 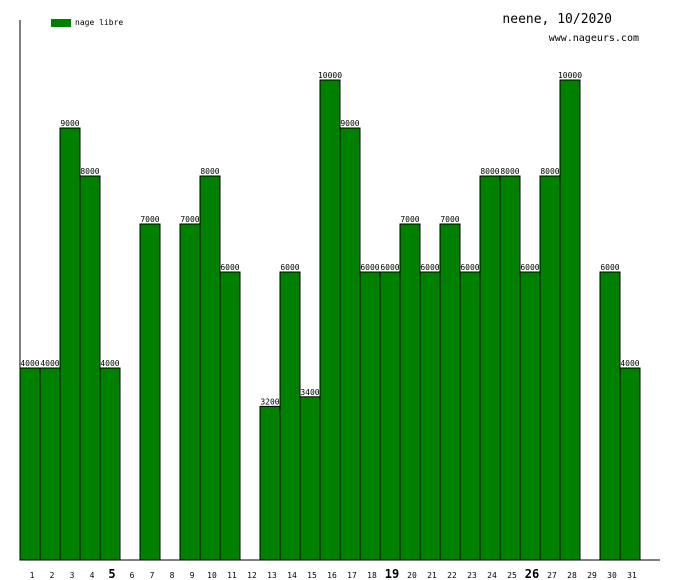 I want to click on x-tick-label-4: 4, so click(x=92, y=575).